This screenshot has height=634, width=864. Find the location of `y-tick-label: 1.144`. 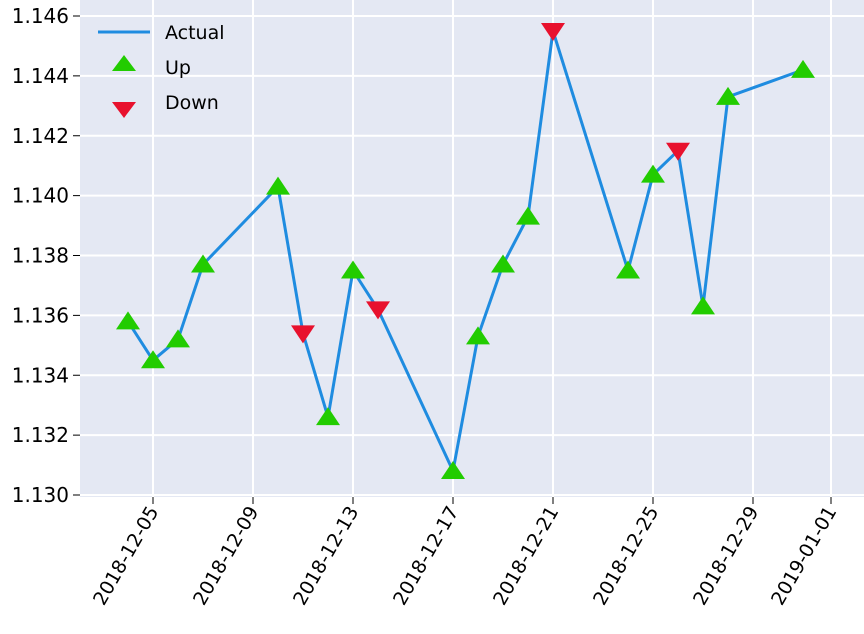

y-tick-label: 1.144 is located at coordinates (40, 76).